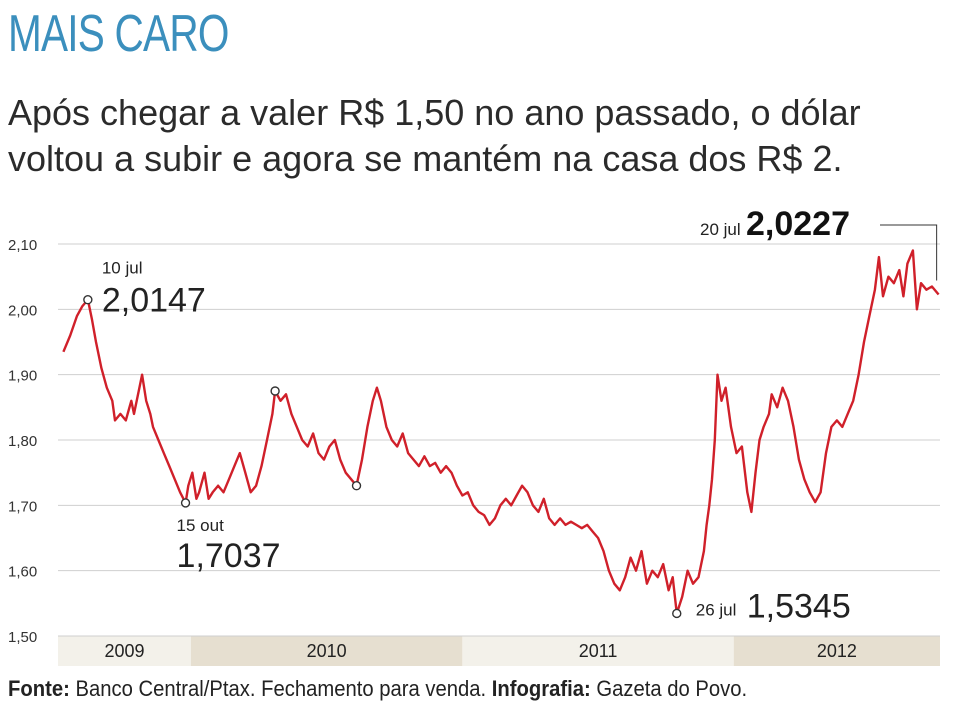 The image size is (960, 726). Describe the element at coordinates (798, 224) in the screenshot. I see `annotation-value-4: 2,0227` at that location.